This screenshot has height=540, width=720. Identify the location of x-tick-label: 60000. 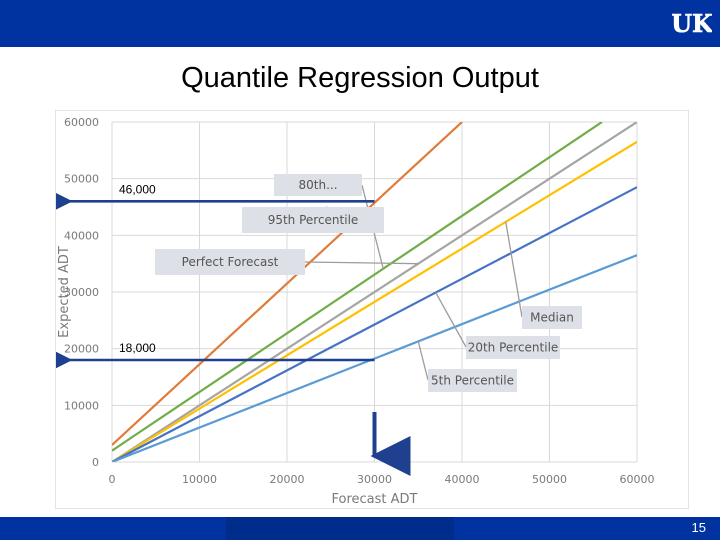
(637, 479).